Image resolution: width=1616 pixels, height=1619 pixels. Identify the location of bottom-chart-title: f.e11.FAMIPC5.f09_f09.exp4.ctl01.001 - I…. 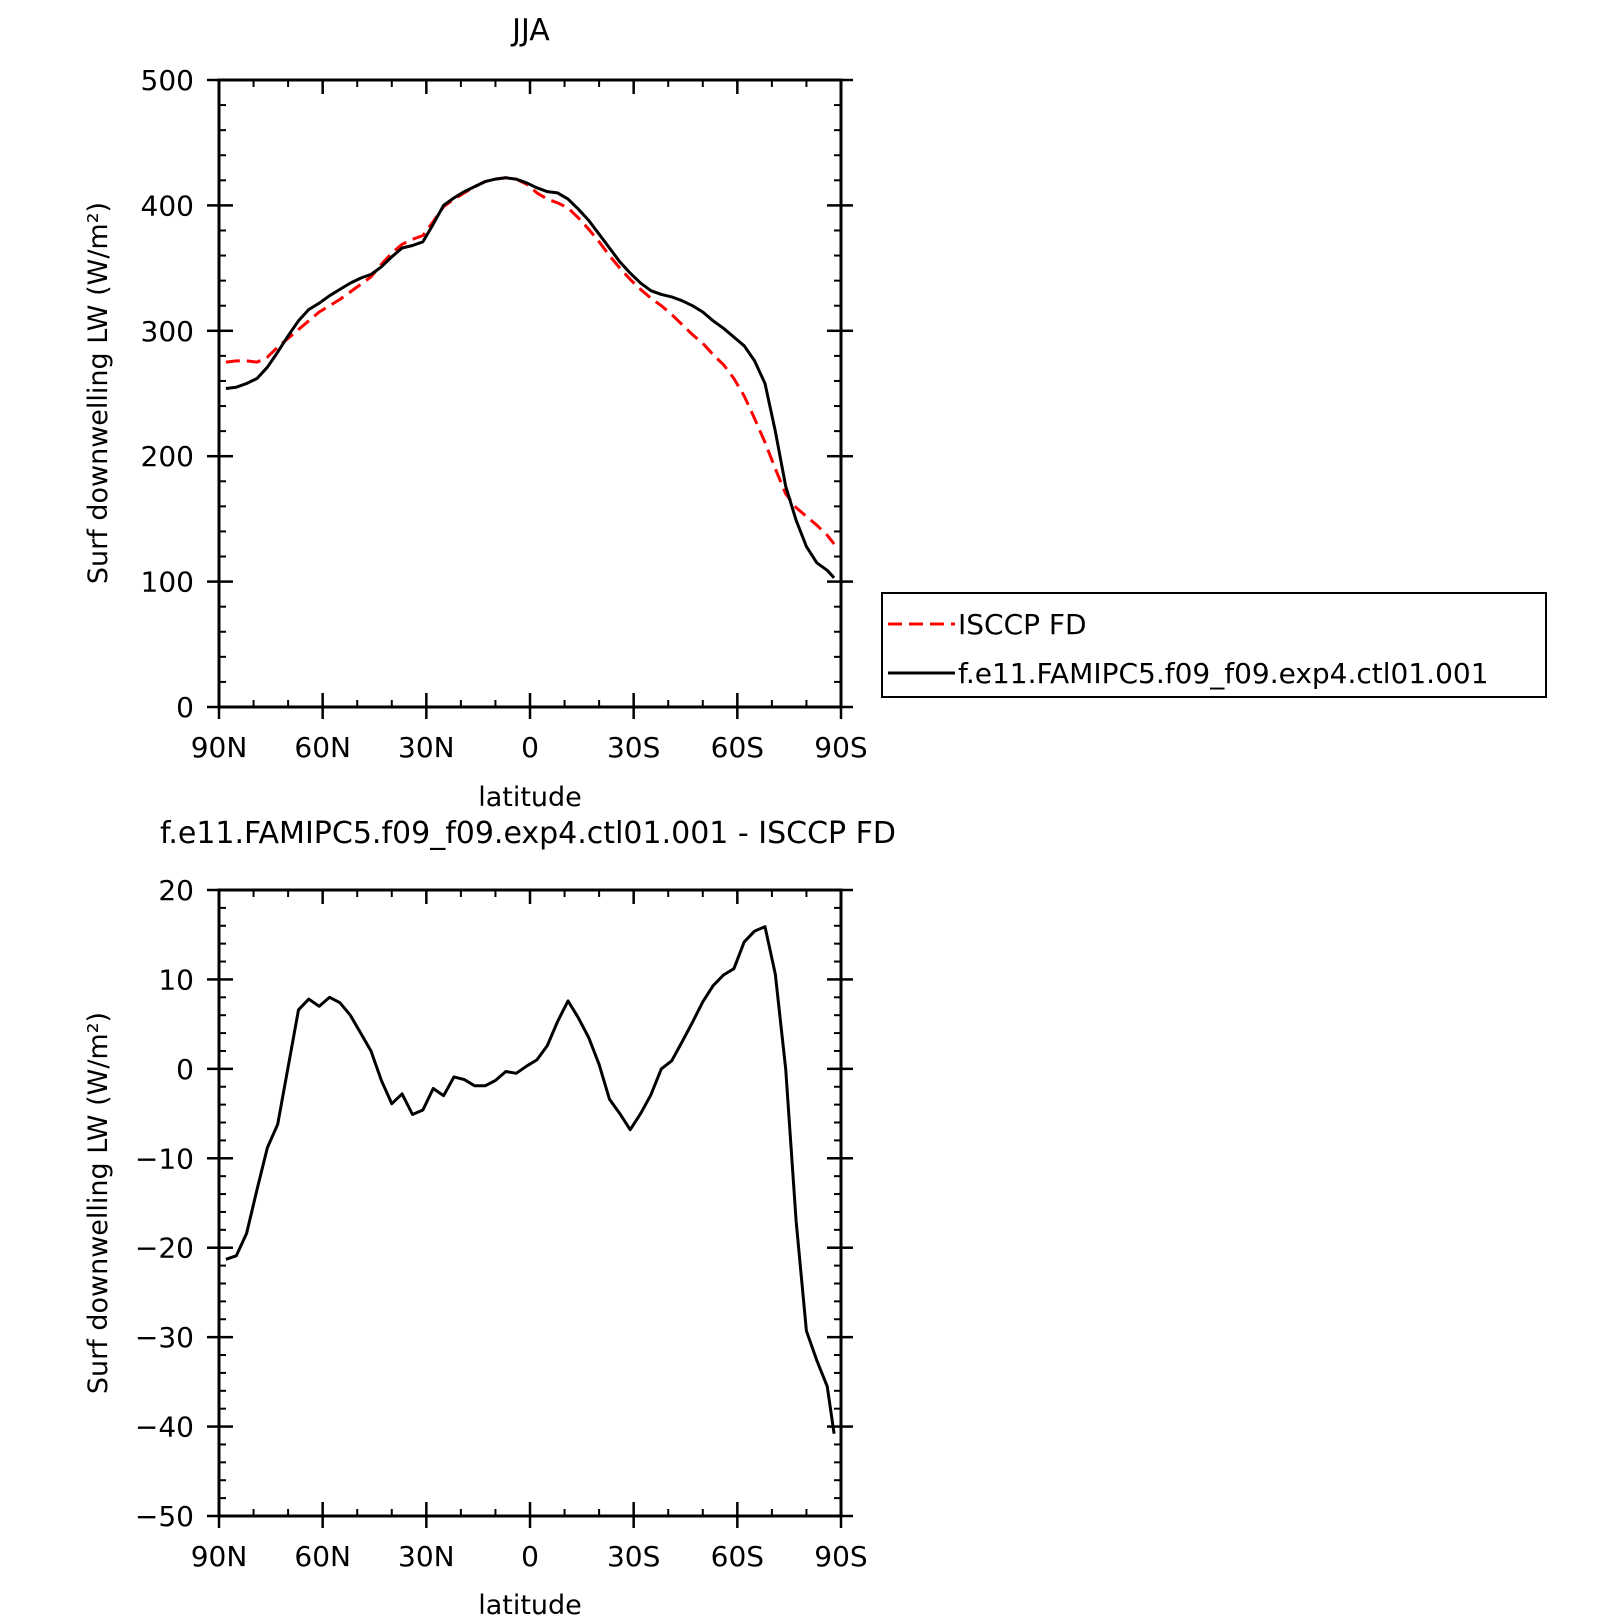
(528, 833).